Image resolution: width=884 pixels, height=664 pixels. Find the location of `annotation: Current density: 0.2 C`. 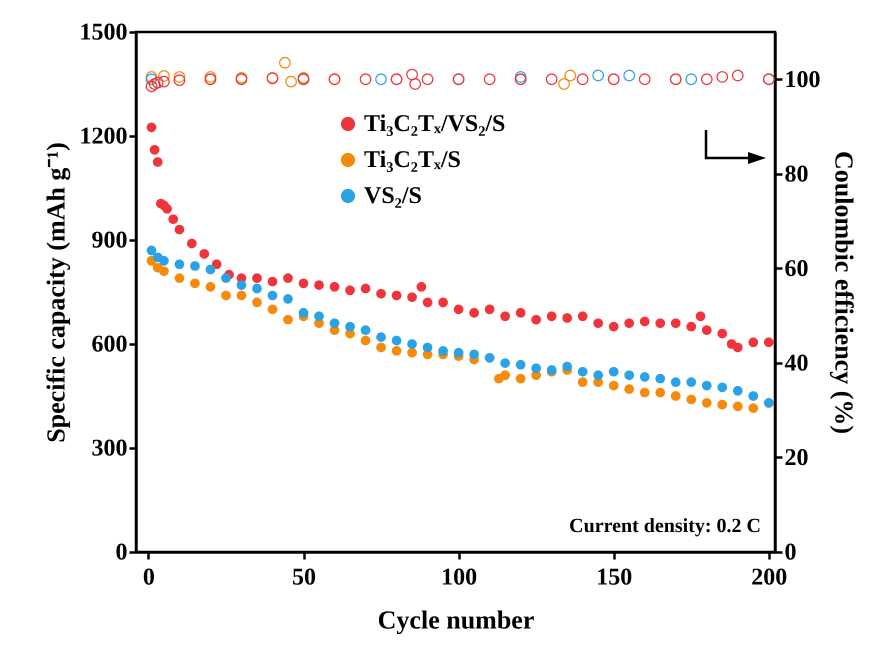

annotation: Current density: 0.2 C is located at coordinates (665, 526).